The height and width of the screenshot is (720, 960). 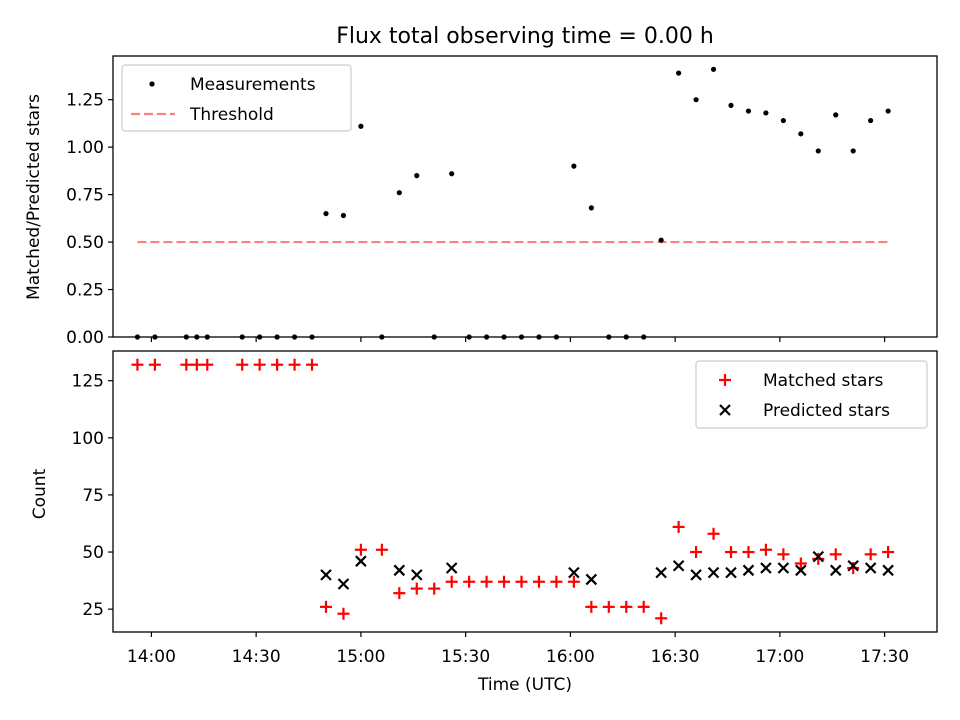 I want to click on top-x-ticks, so click(x=518, y=339).